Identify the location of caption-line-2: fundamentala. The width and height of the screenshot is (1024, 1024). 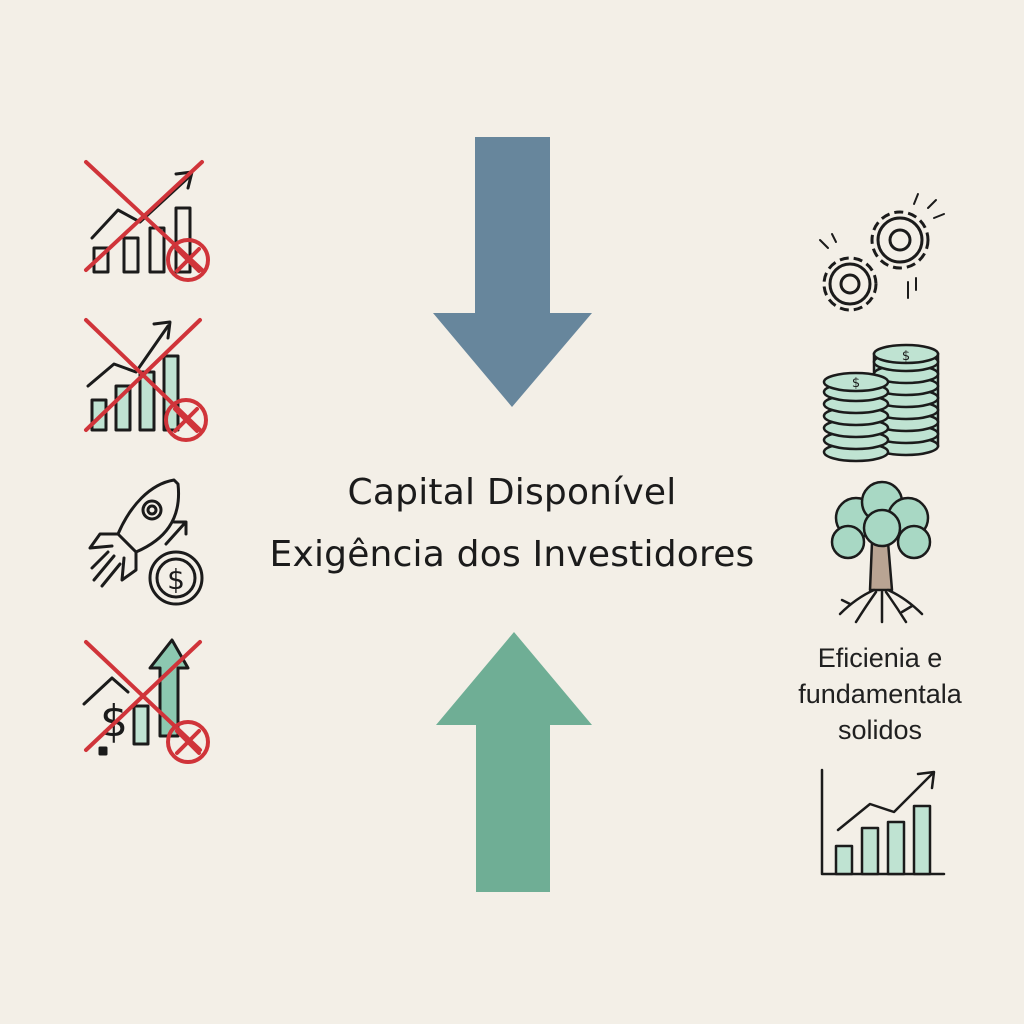
(880, 694).